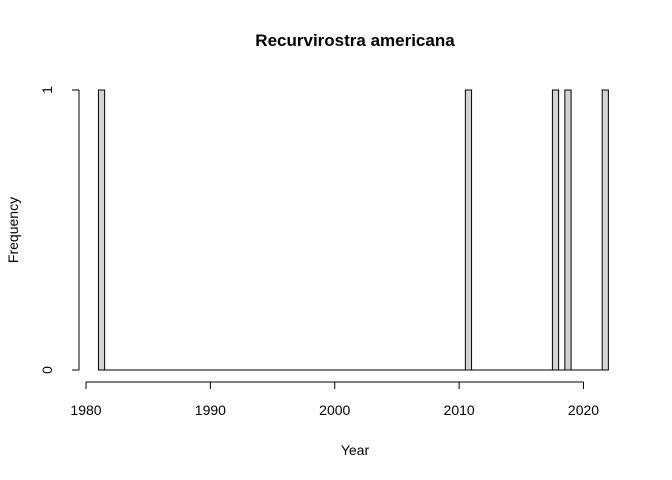  Describe the element at coordinates (210, 410) in the screenshot. I see `x-tick-label: 1990` at that location.